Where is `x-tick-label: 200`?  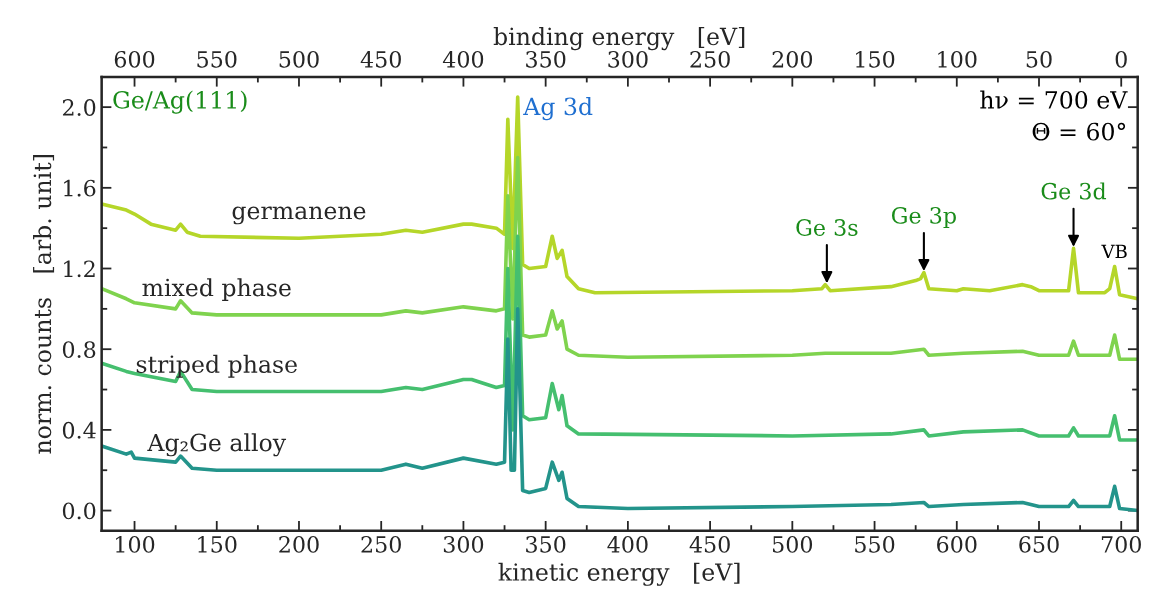 x-tick-label: 200 is located at coordinates (299, 544).